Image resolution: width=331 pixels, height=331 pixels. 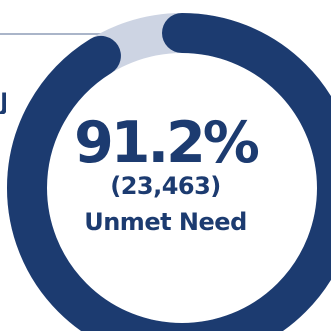 What do you see at coordinates (3, 102) in the screenshot?
I see `cropped-left-label: J` at bounding box center [3, 102].